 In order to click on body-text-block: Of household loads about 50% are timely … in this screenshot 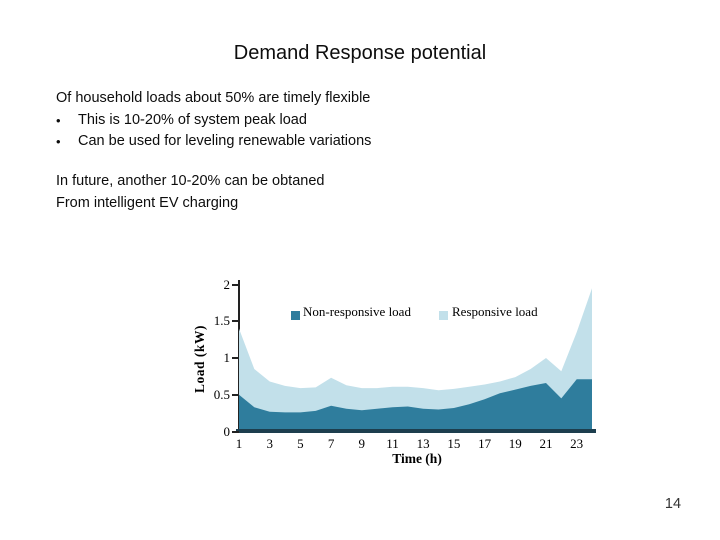, I will do `click(213, 120)`.